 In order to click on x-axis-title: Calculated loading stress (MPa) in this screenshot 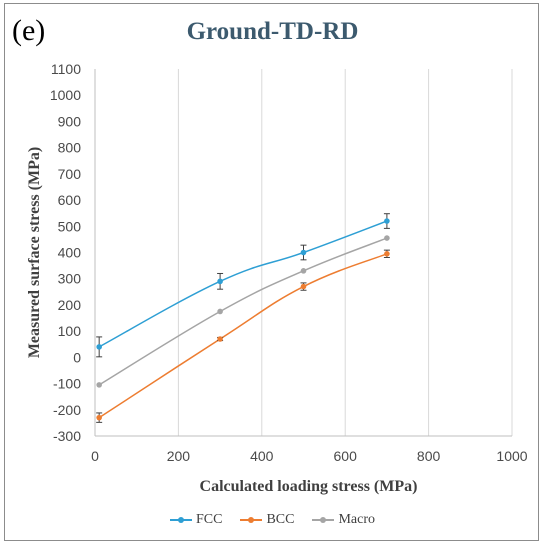, I will do `click(309, 486)`.